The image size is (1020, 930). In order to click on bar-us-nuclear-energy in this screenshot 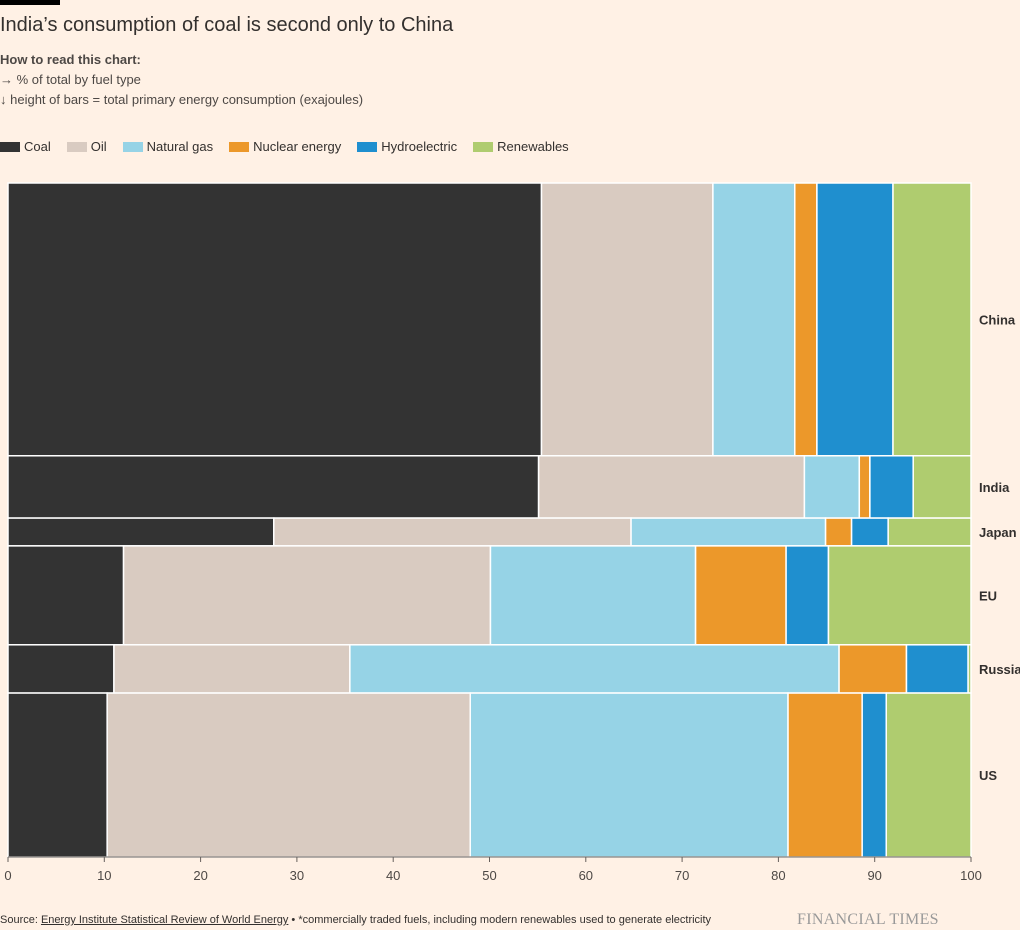, I will do `click(825, 775)`.